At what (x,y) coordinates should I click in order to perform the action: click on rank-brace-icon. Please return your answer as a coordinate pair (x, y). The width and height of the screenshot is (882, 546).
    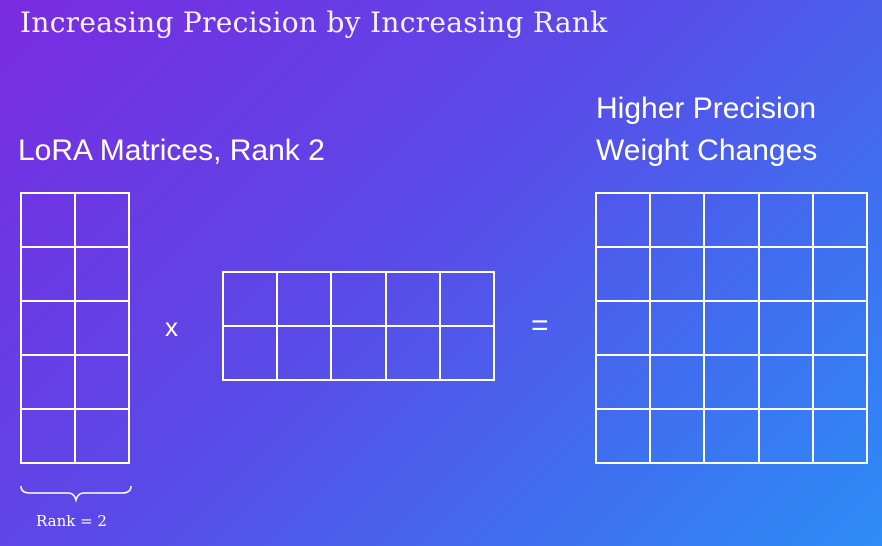
    Looking at the image, I should click on (76, 494).